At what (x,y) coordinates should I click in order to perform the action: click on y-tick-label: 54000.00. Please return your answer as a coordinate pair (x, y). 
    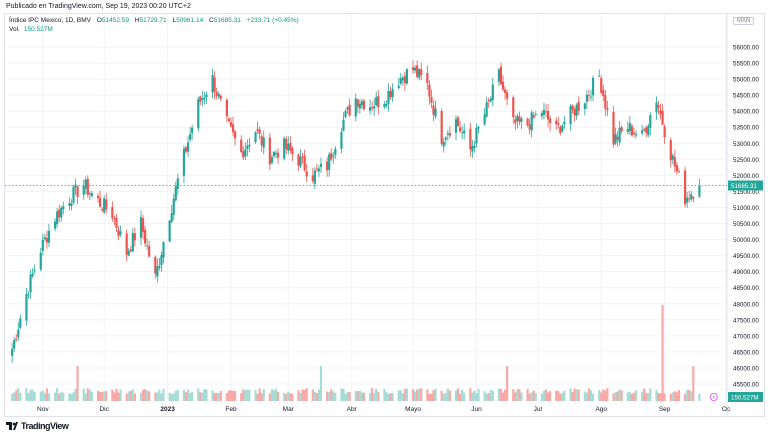
    Looking at the image, I should click on (746, 112).